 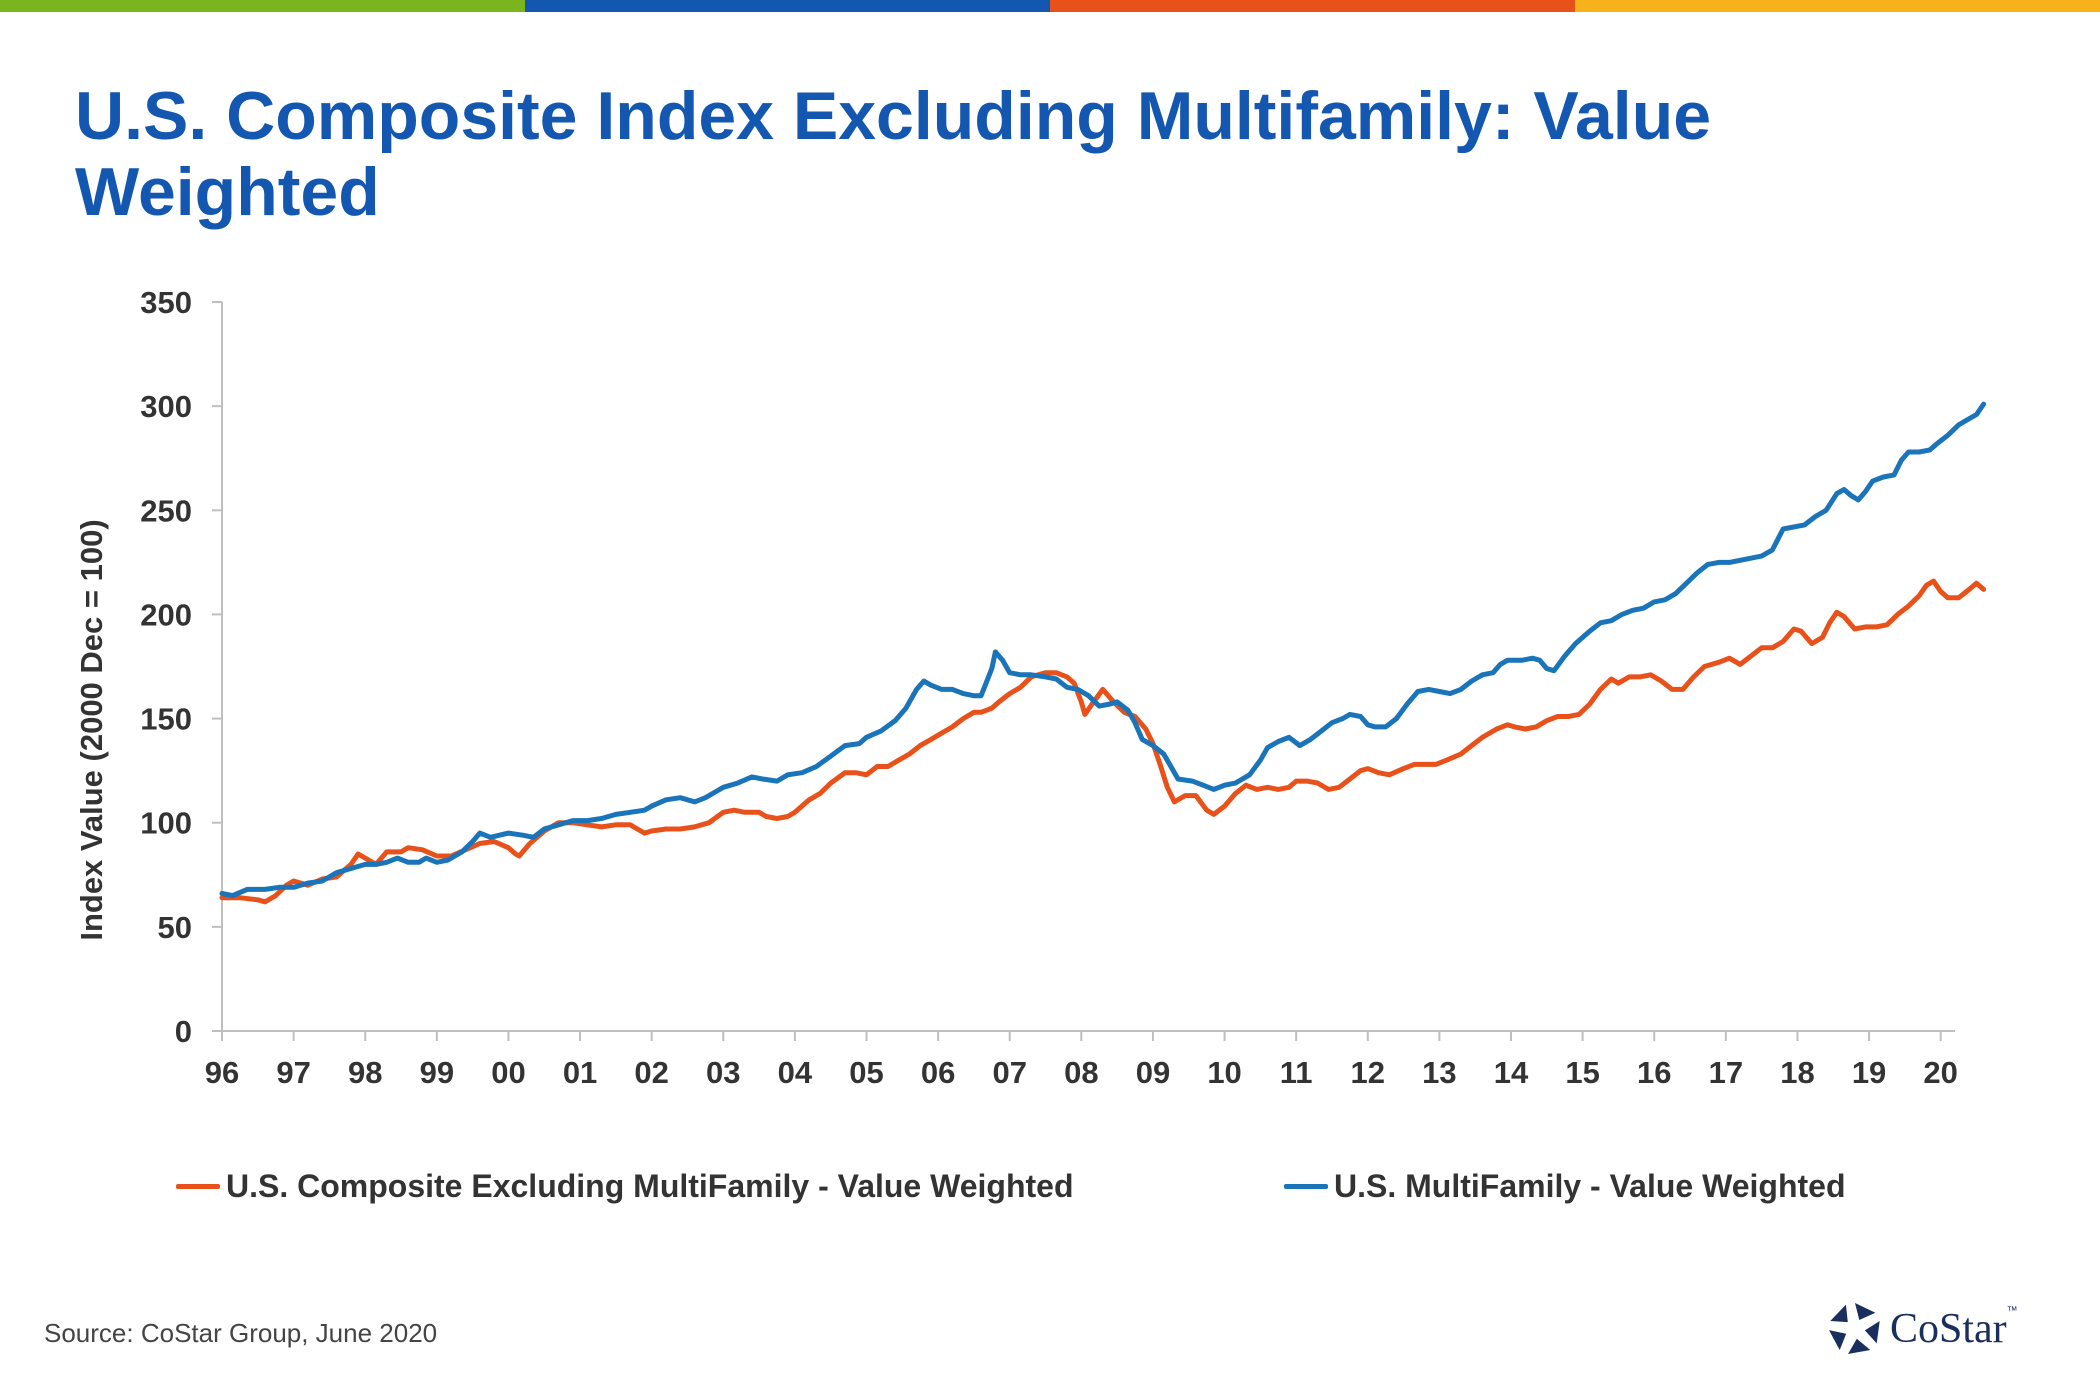 What do you see at coordinates (1869, 1072) in the screenshot?
I see `x-tick-label: 19` at bounding box center [1869, 1072].